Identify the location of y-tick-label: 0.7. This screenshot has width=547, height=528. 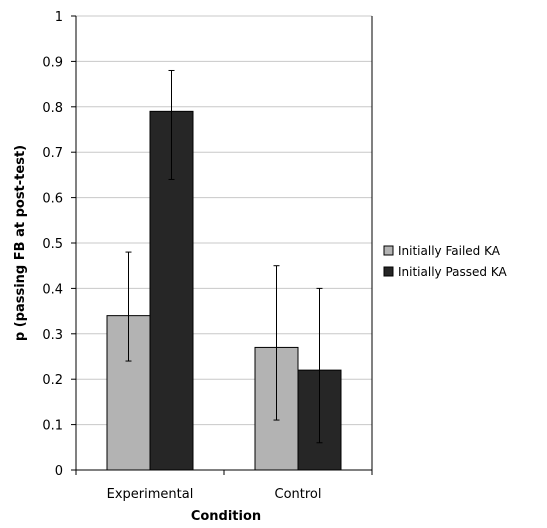
(52, 153).